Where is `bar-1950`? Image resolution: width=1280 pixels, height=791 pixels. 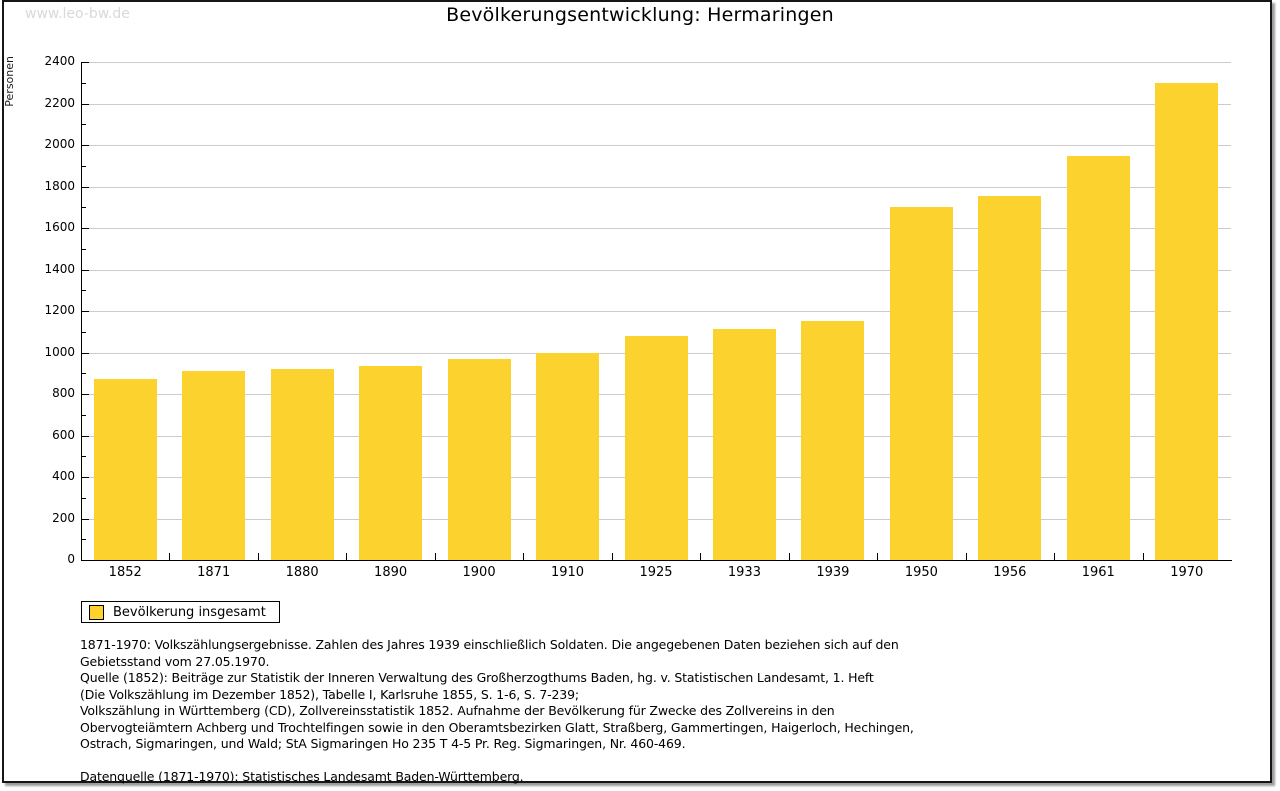
bar-1950 is located at coordinates (921, 383).